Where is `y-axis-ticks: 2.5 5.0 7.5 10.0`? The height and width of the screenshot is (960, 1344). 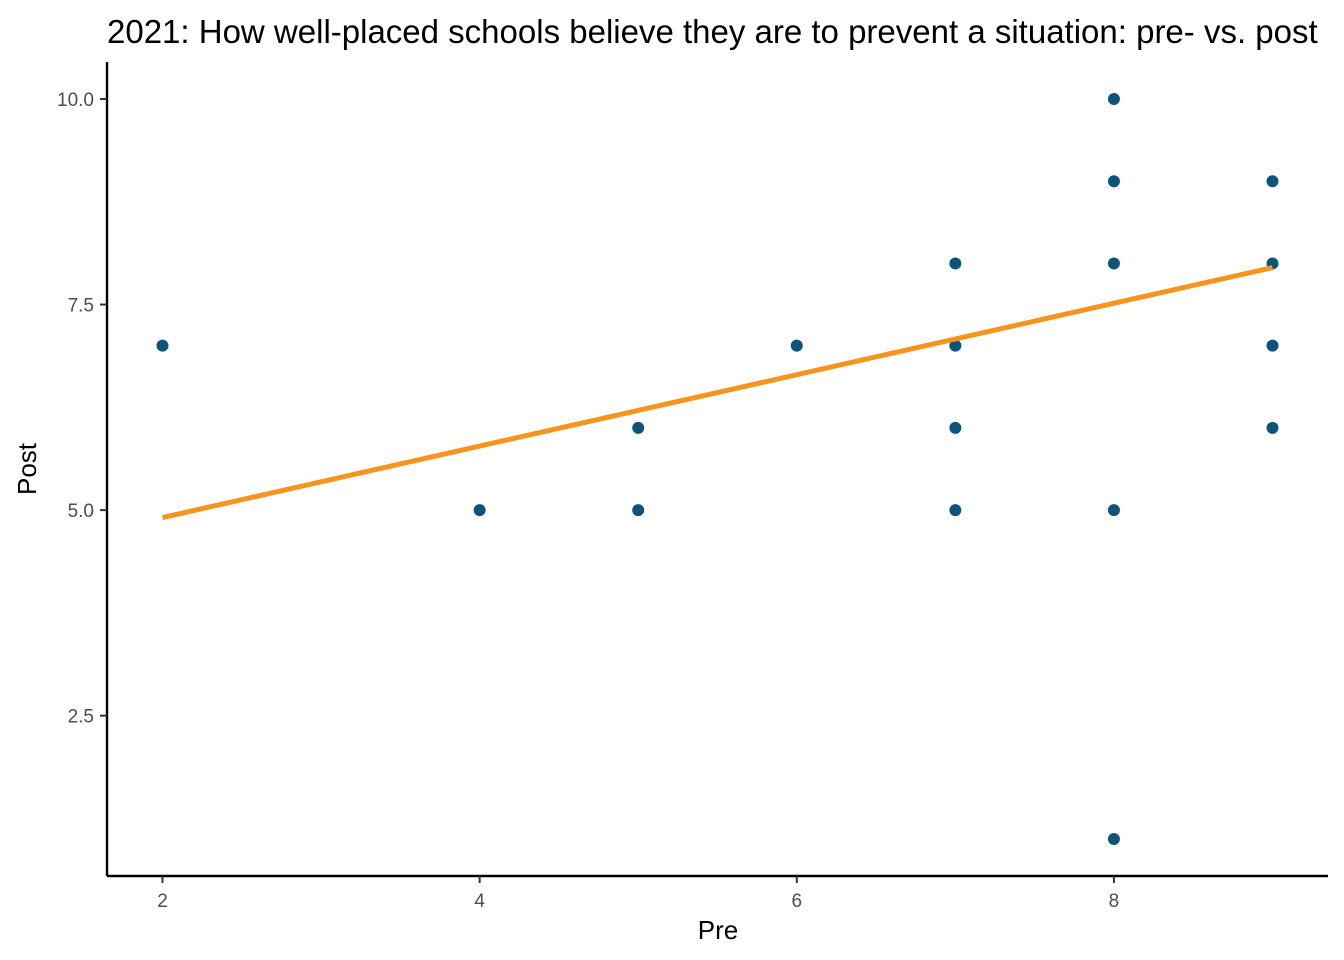
y-axis-ticks: 2.5 5.0 7.5 10.0 is located at coordinates (82, 409).